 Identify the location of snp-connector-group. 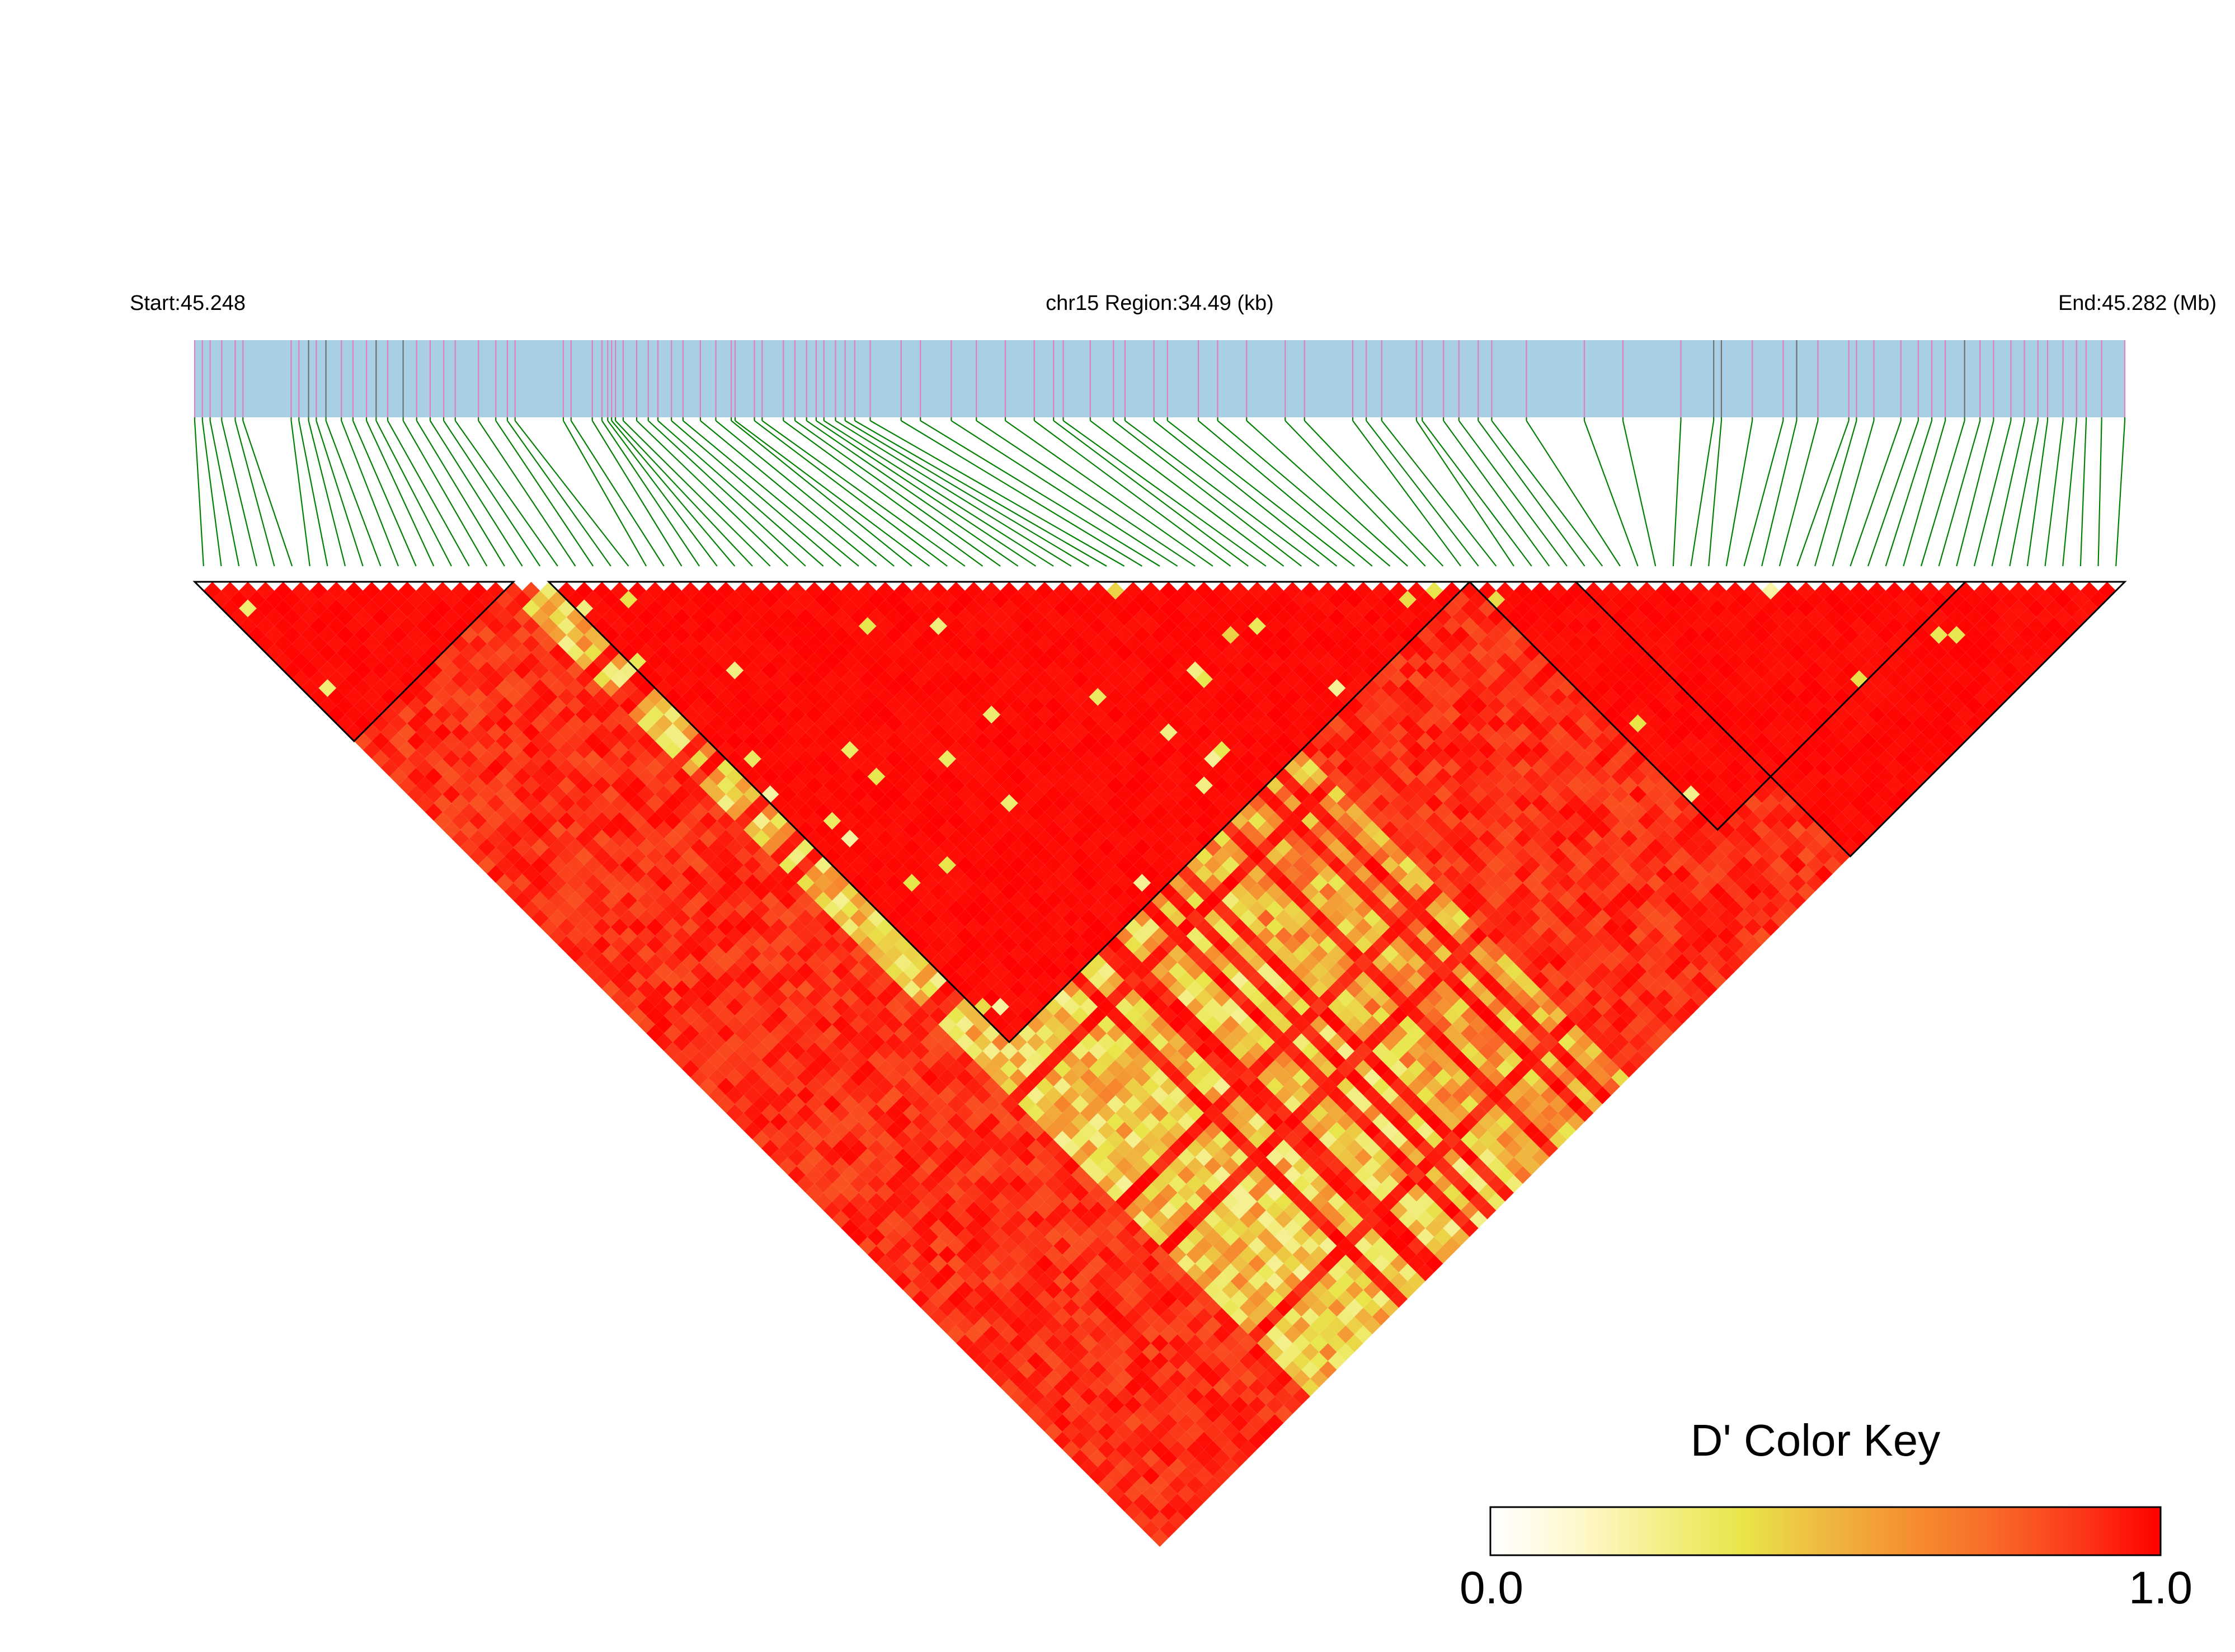
(1160, 492).